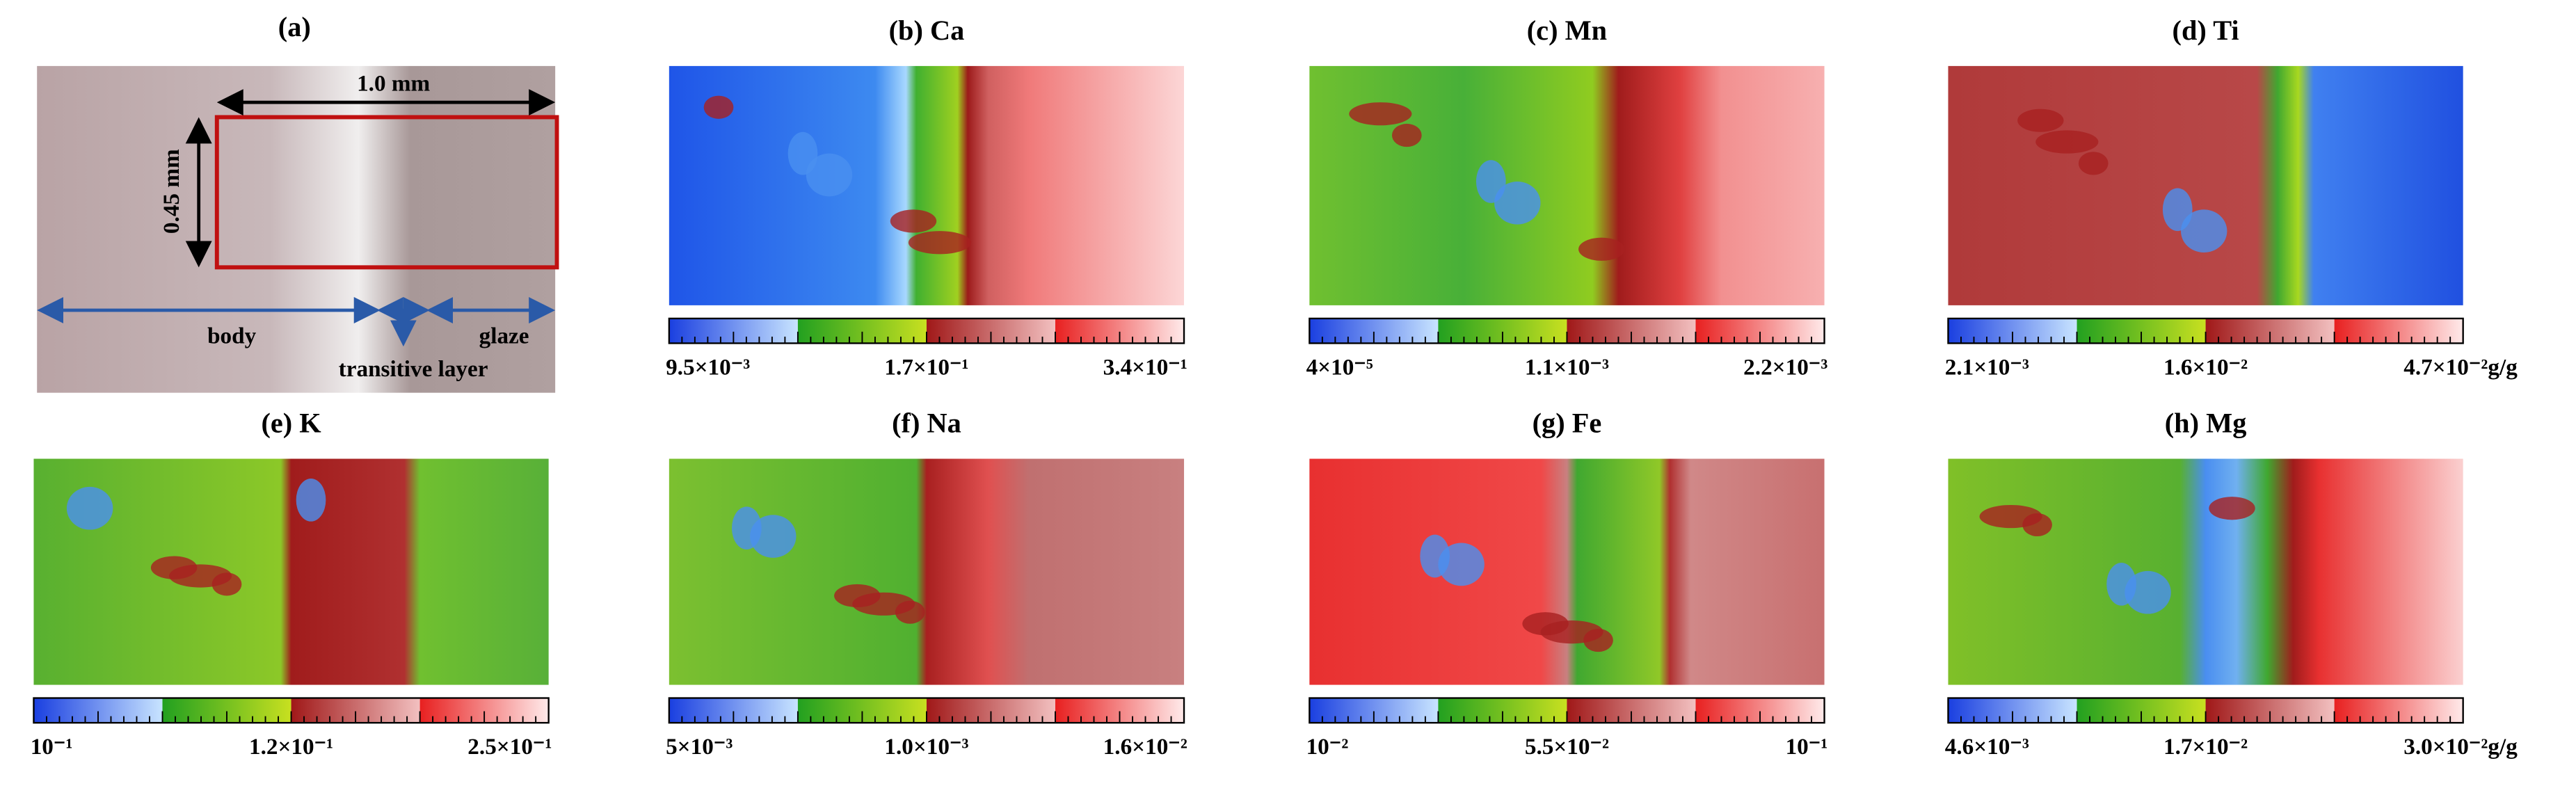 This screenshot has width=2576, height=802. I want to click on colorbar-min: 10⁻¹, so click(52, 747).